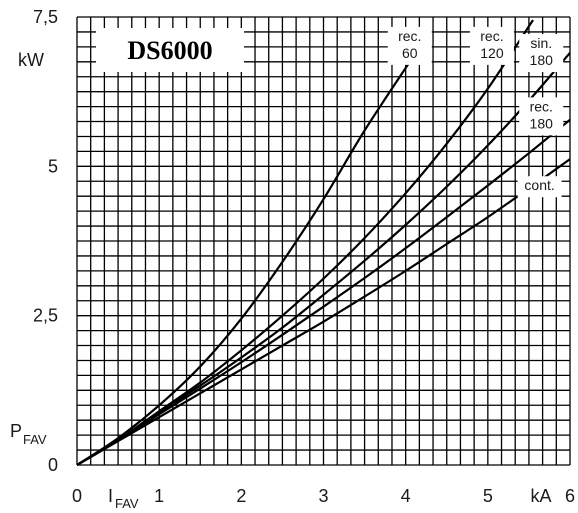  I want to click on y-axis-symbol-sub: FAV, so click(35, 439).